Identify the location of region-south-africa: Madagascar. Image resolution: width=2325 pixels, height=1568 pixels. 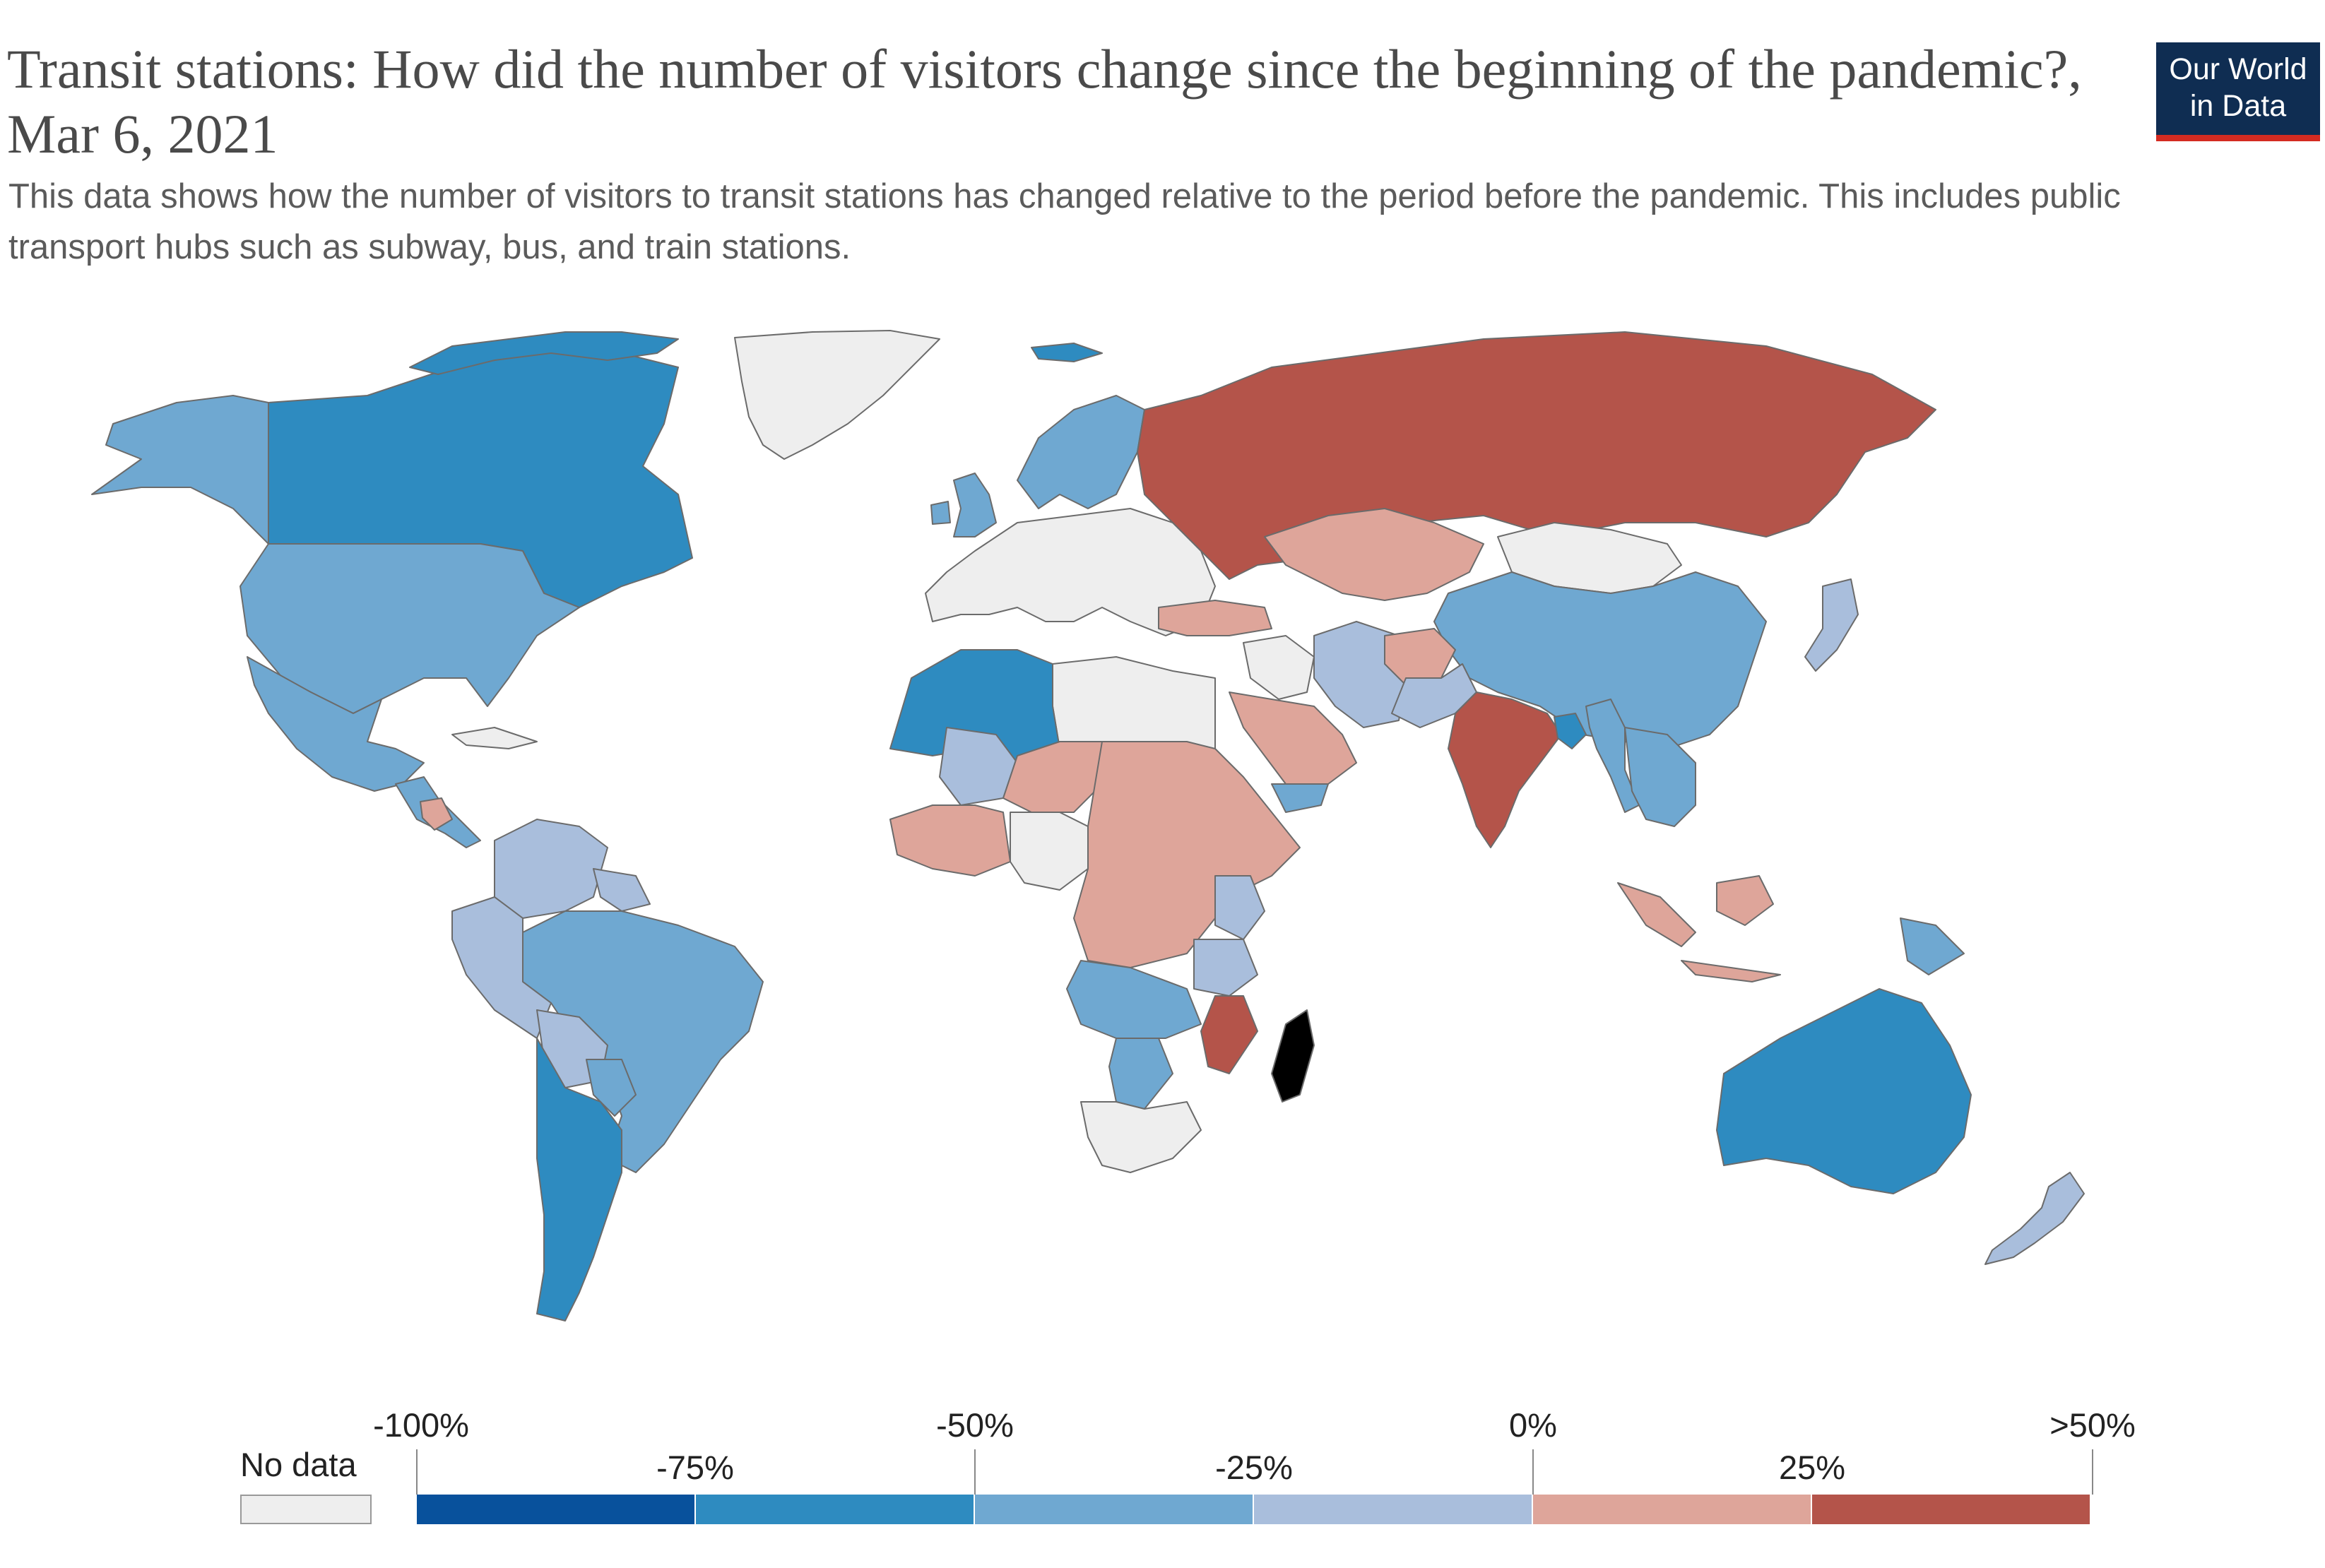
(1141, 1137).